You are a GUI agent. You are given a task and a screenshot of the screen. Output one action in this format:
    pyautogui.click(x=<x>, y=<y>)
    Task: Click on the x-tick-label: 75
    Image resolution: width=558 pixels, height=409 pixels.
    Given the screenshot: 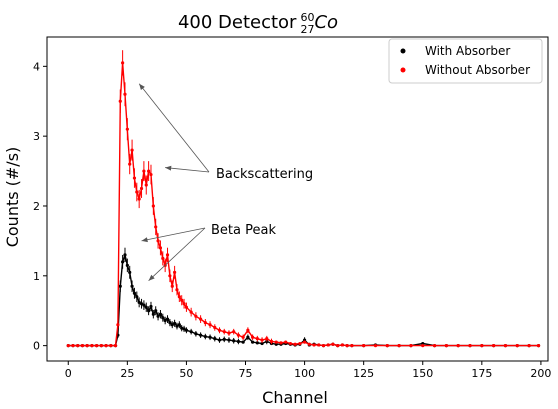 What is the action you would take?
    pyautogui.click(x=246, y=373)
    